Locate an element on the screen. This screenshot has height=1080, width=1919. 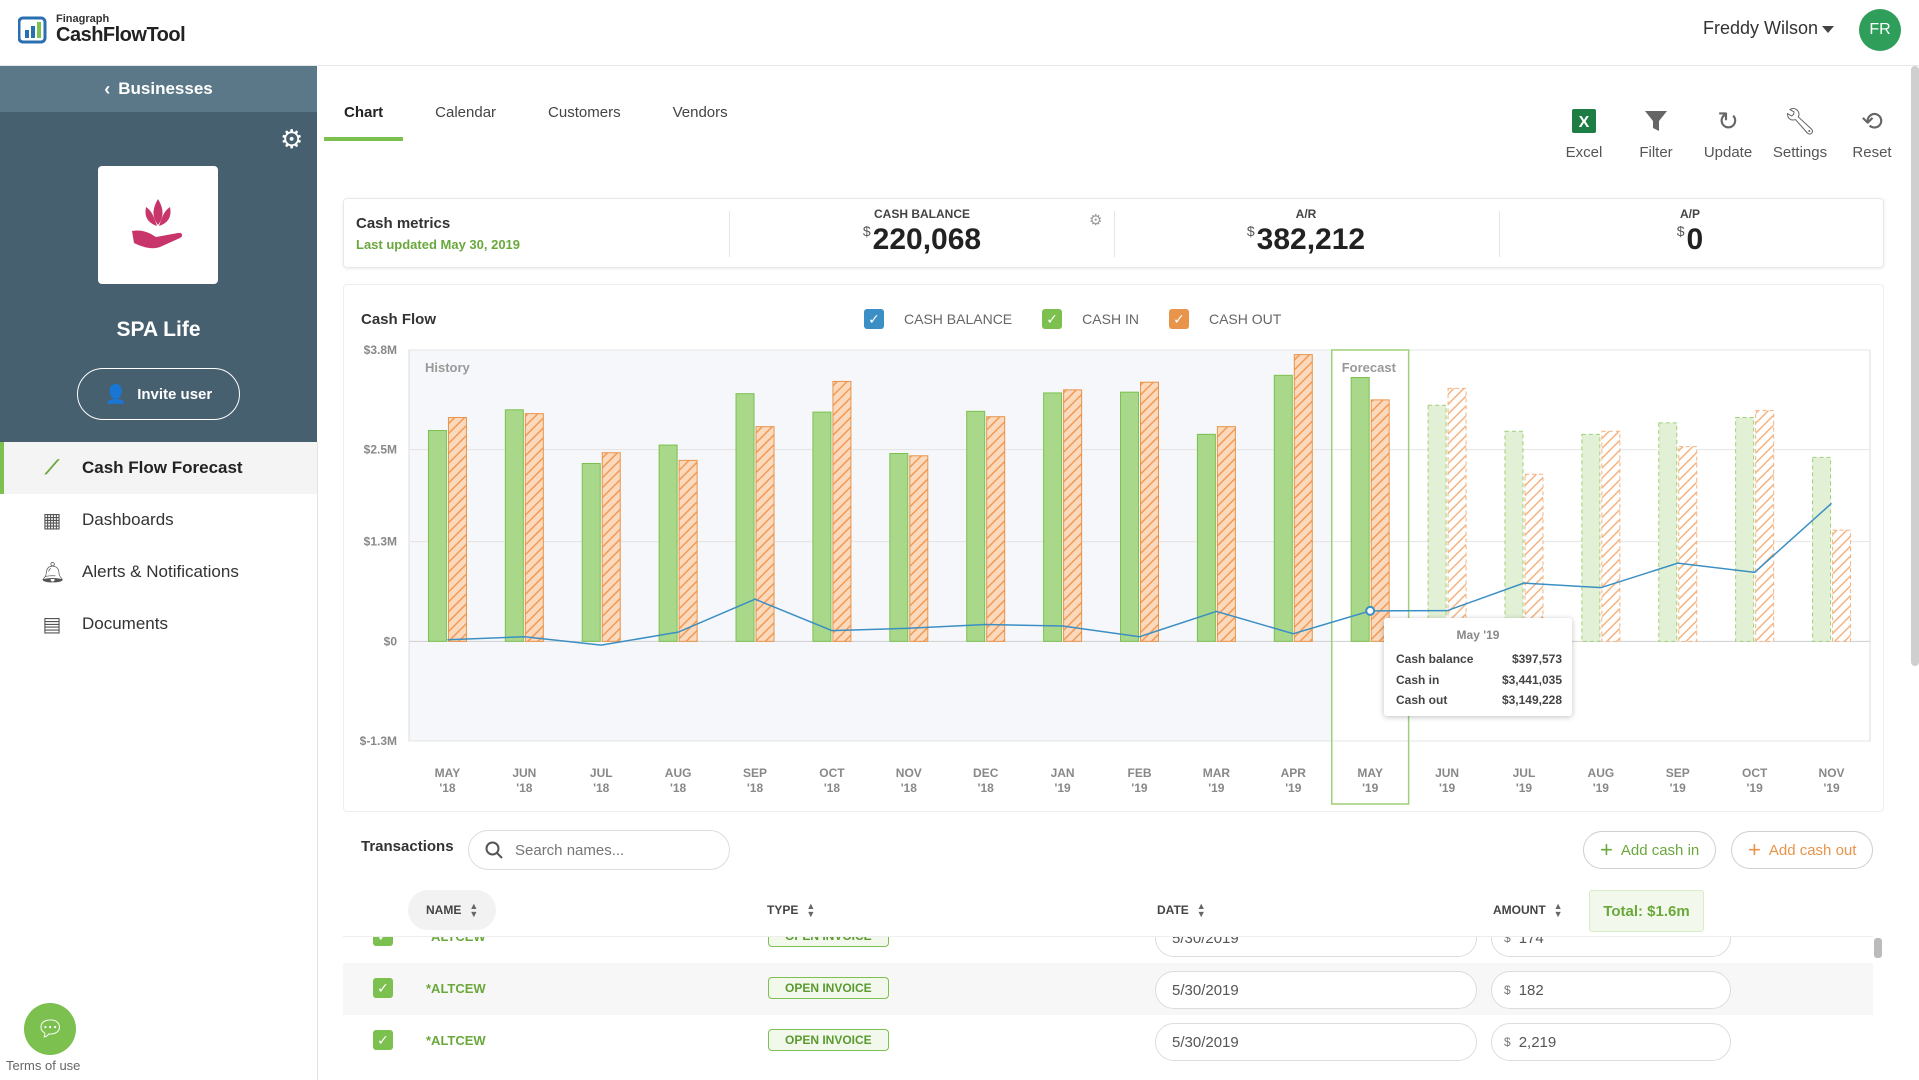
column-amount: AMOUNT ▲ ▼ is located at coordinates (1528, 910).